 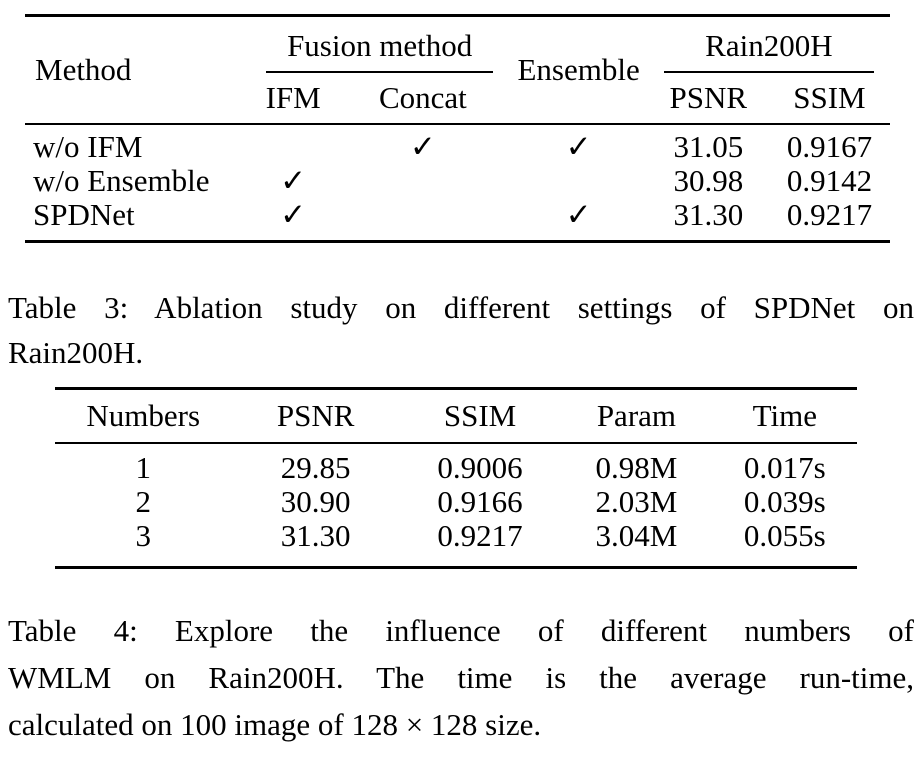 I want to click on numbers-cell: 1, so click(x=143, y=467).